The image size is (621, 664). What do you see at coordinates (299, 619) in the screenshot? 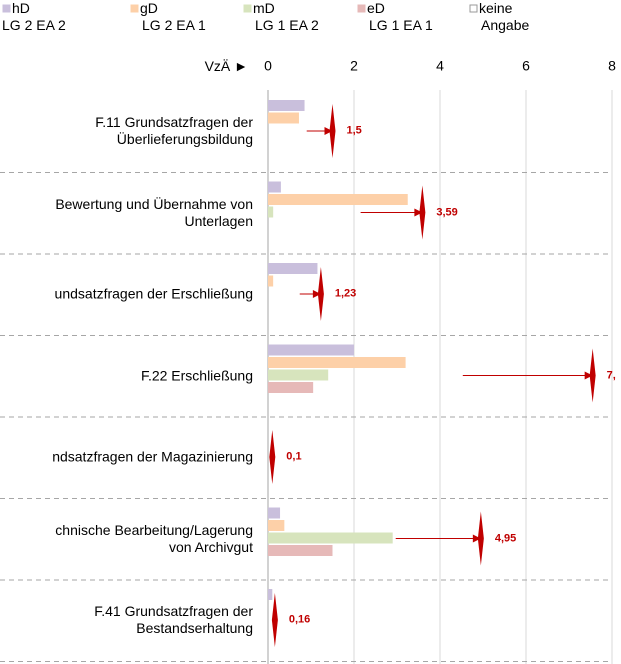
I see `total-label: 0,16` at bounding box center [299, 619].